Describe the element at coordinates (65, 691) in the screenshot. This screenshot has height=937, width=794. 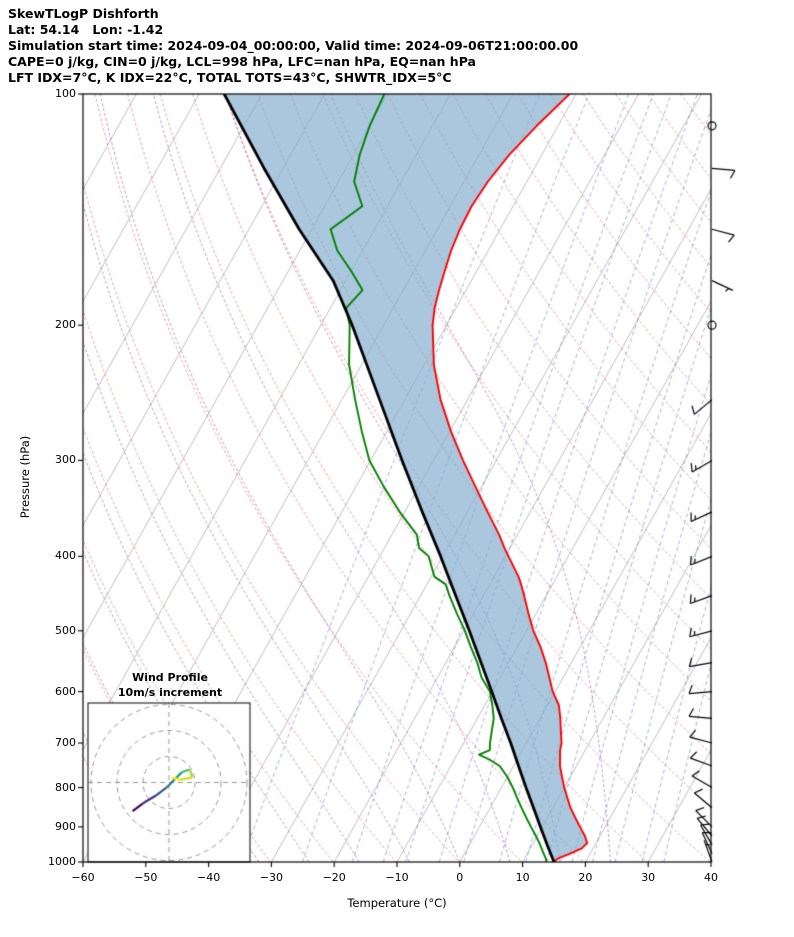
I see `y-tick-label: 600` at that location.